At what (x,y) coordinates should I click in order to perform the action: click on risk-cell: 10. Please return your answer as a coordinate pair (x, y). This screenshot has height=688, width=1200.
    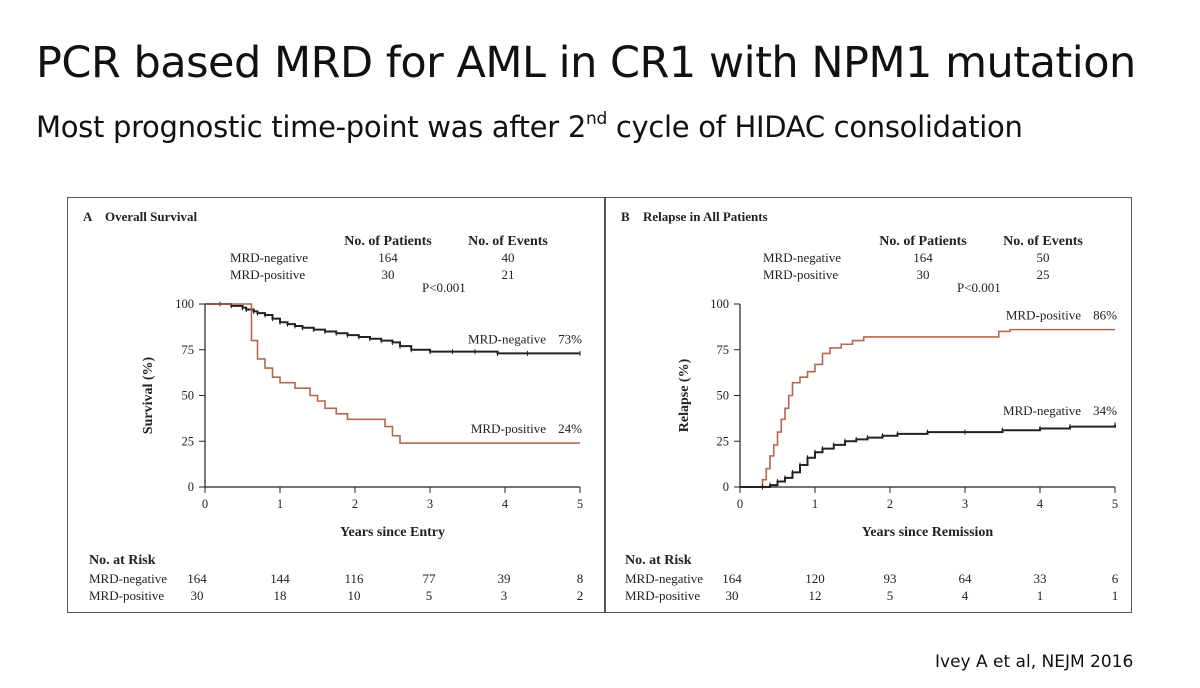
    Looking at the image, I should click on (354, 595).